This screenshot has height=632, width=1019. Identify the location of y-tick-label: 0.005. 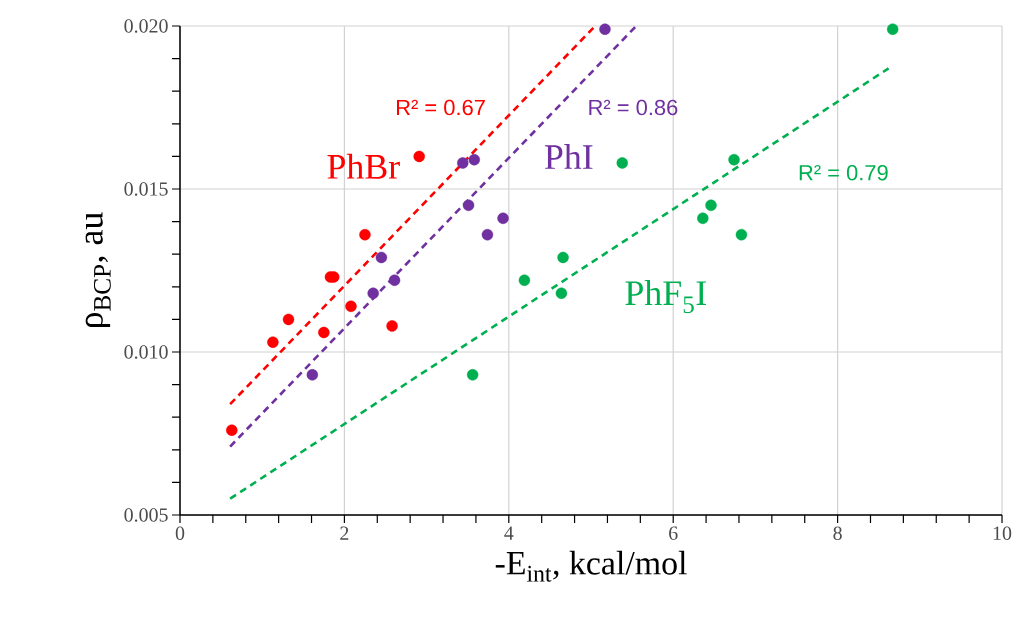
(146, 515).